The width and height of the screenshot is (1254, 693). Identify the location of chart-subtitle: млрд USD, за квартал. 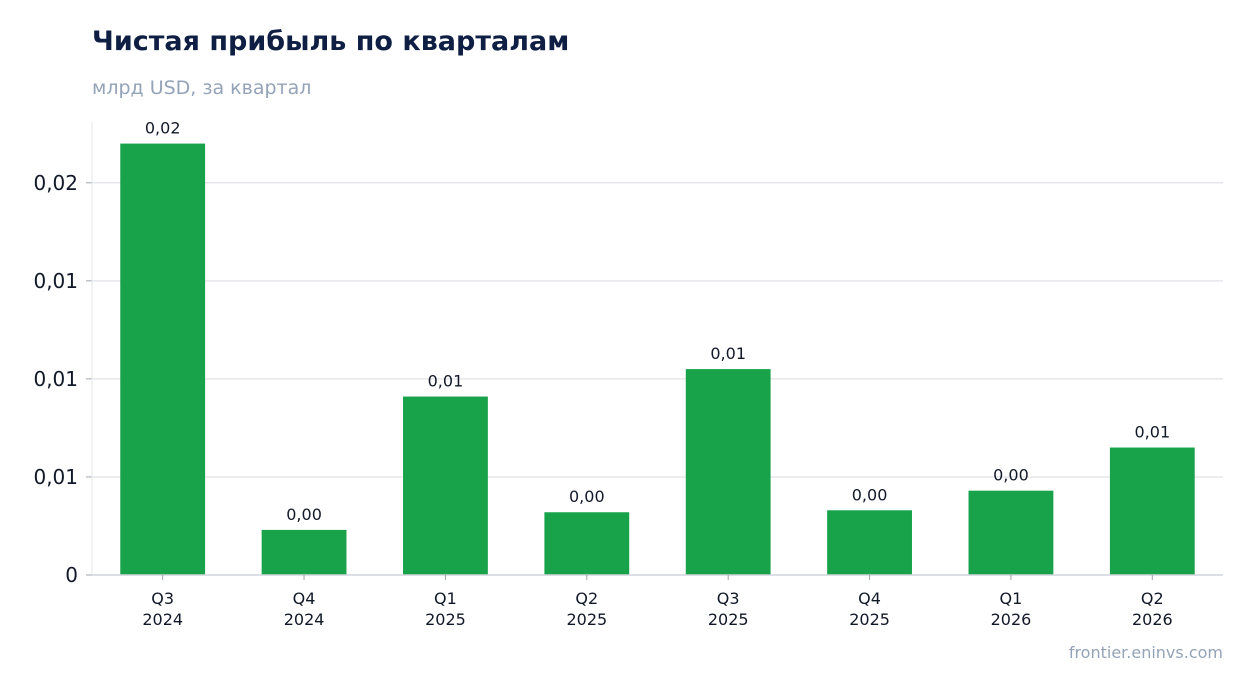
(202, 88).